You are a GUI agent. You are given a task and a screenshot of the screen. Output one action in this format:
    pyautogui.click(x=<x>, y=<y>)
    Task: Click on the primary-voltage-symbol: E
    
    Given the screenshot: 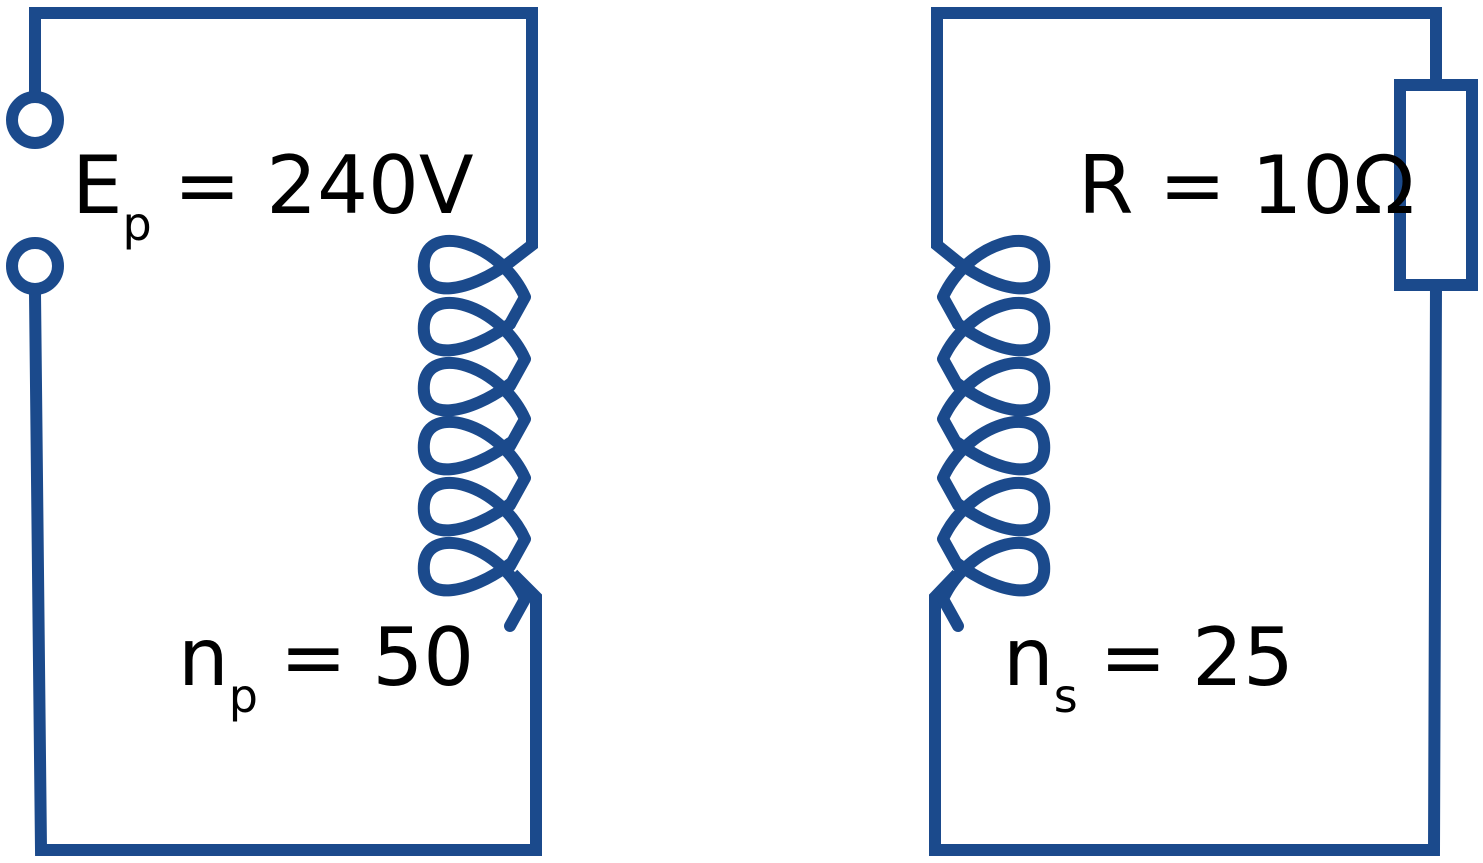 What is the action you would take?
    pyautogui.click(x=97, y=185)
    